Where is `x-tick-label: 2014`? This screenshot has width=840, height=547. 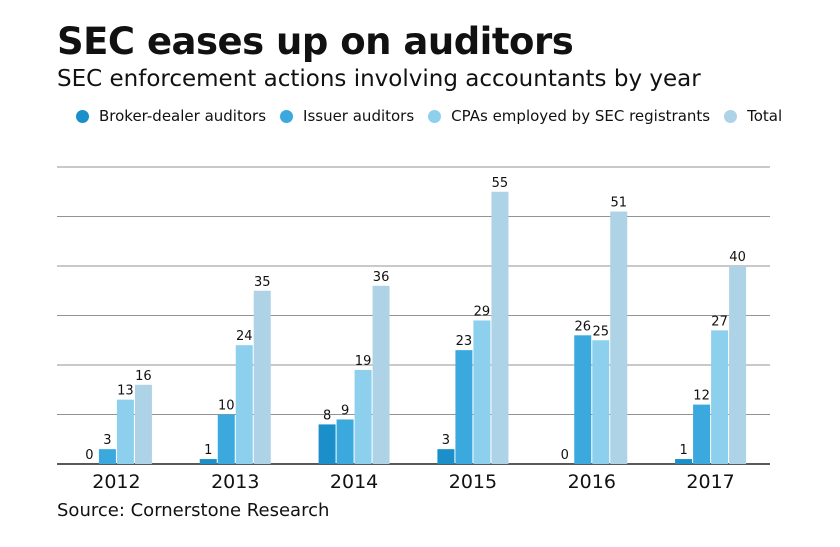 x-tick-label: 2014 is located at coordinates (354, 482).